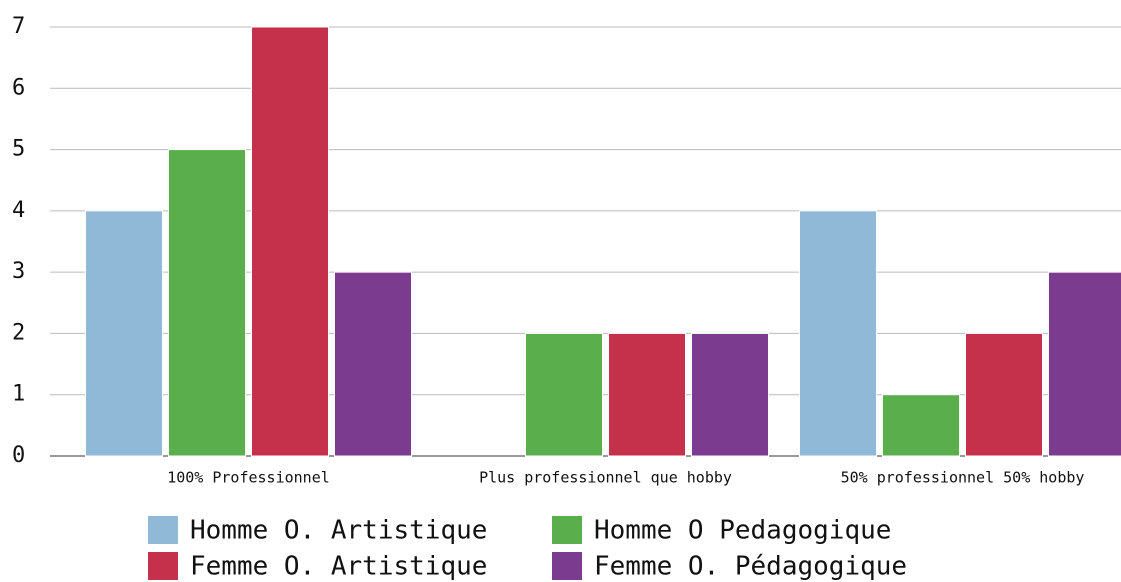  What do you see at coordinates (18, 332) in the screenshot?
I see `y-tick-label: 2` at bounding box center [18, 332].